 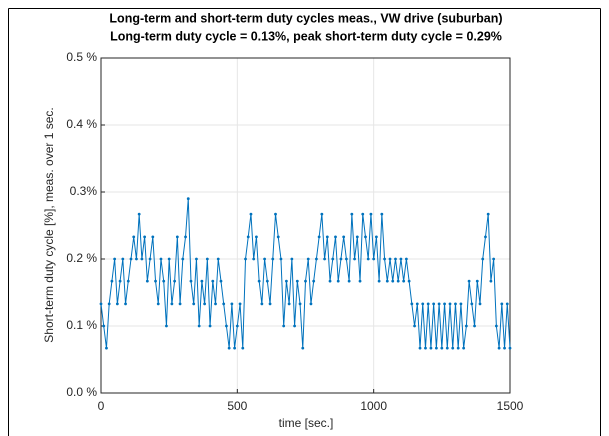 I want to click on y-tick-label: 0.5 %, so click(x=81, y=57).